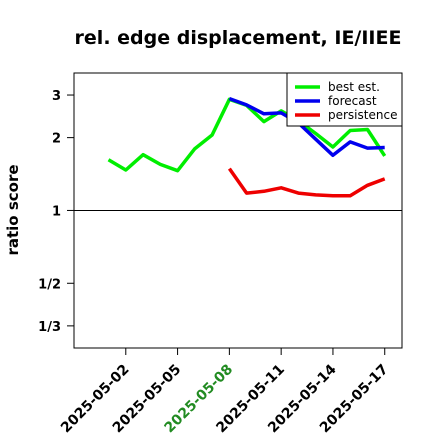  Describe the element at coordinates (306, 127) in the screenshot. I see `series-line-forecast` at that location.